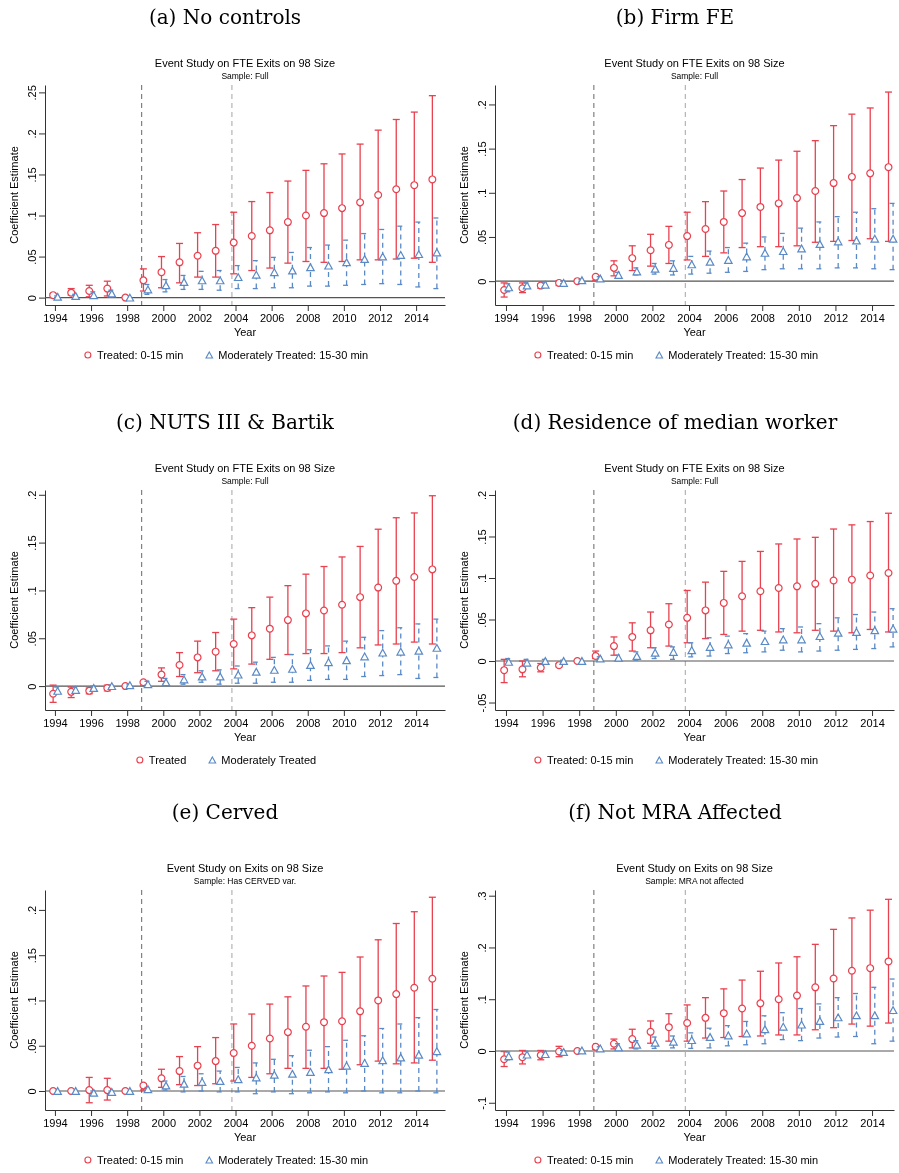 The width and height of the screenshot is (899, 1173). I want to click on y-tick-label: .05, so click(482, 620).